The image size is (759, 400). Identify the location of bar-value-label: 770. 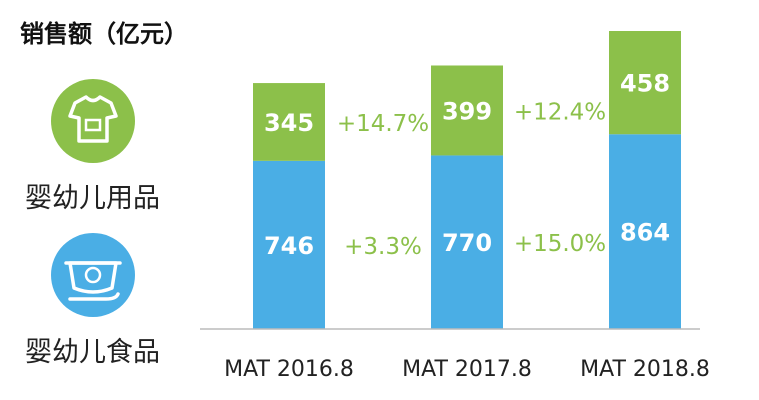
(467, 243).